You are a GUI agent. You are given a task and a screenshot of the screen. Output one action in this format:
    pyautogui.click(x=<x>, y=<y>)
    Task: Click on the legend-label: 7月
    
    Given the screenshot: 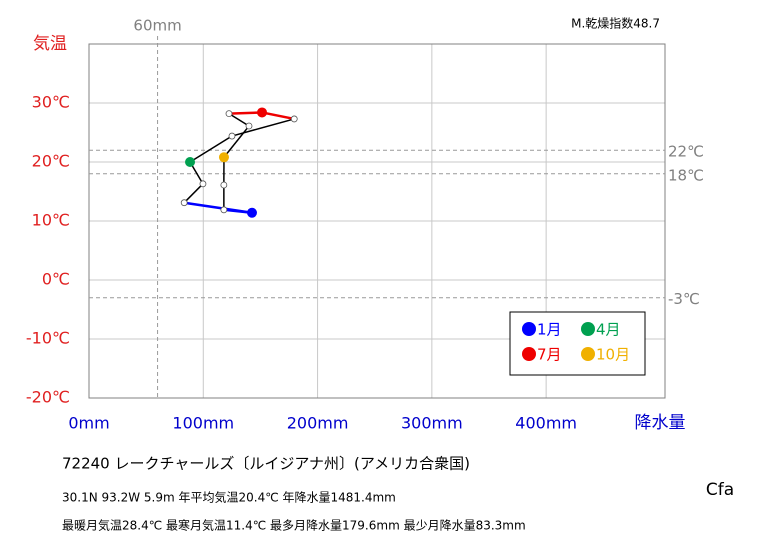 What is the action you would take?
    pyautogui.click(x=549, y=355)
    